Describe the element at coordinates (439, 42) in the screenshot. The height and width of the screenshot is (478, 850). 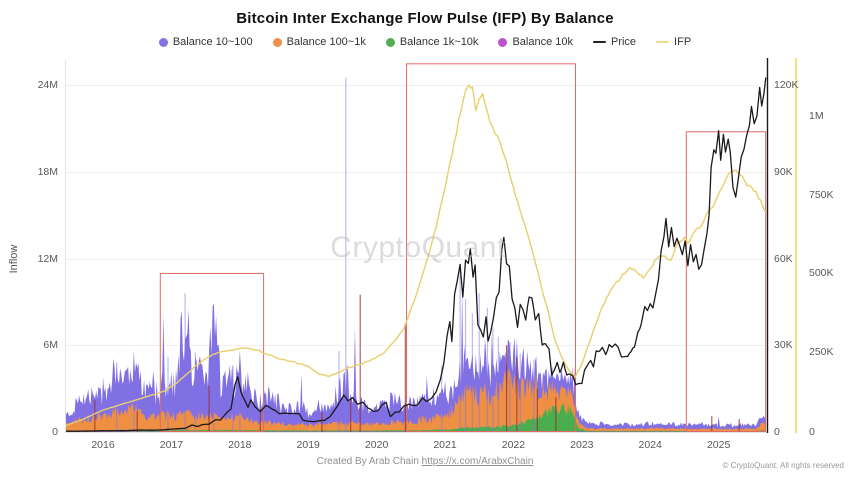
I see `legend-item-label: Balance 1k~10k` at that location.